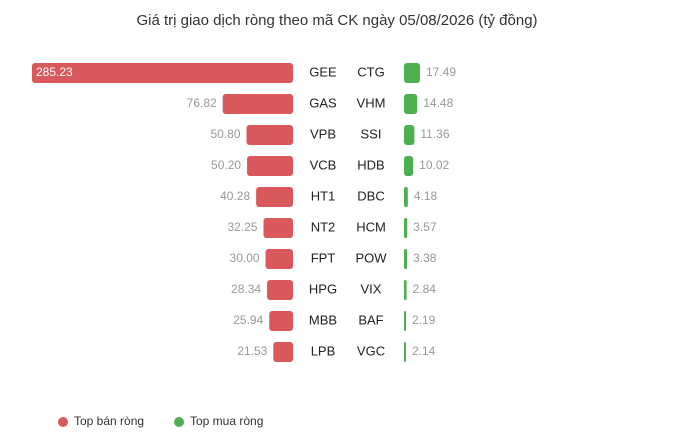 The image size is (675, 440). I want to click on category-label: VHM, so click(371, 102).